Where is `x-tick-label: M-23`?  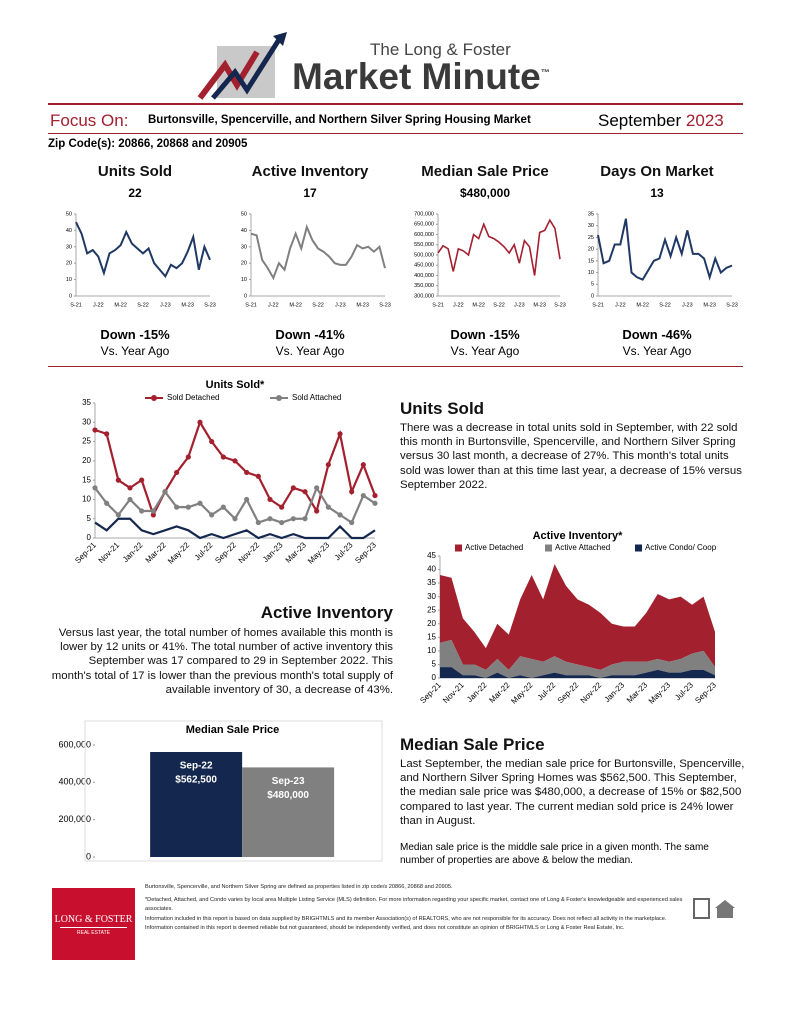
x-tick-label: M-23 is located at coordinates (362, 305).